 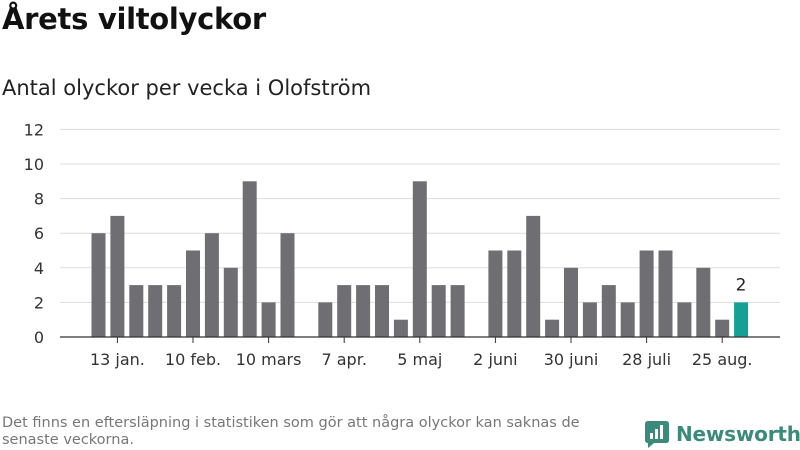 I want to click on y-axis-labels: 0 2 4 6 8 10 12, so click(x=34, y=233).